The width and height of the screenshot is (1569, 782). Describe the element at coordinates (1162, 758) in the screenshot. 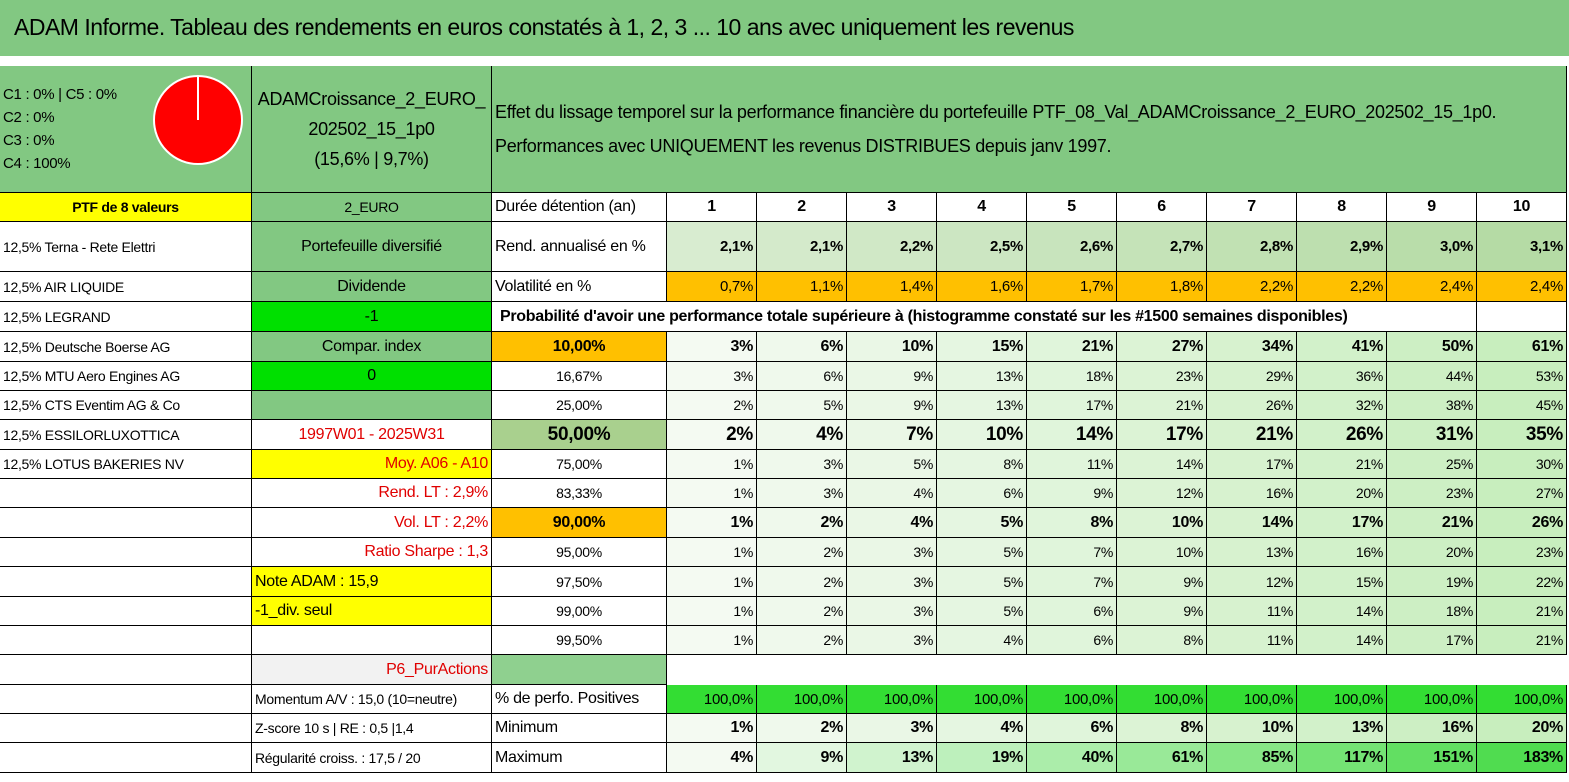

I see `value-cell: 61%` at that location.